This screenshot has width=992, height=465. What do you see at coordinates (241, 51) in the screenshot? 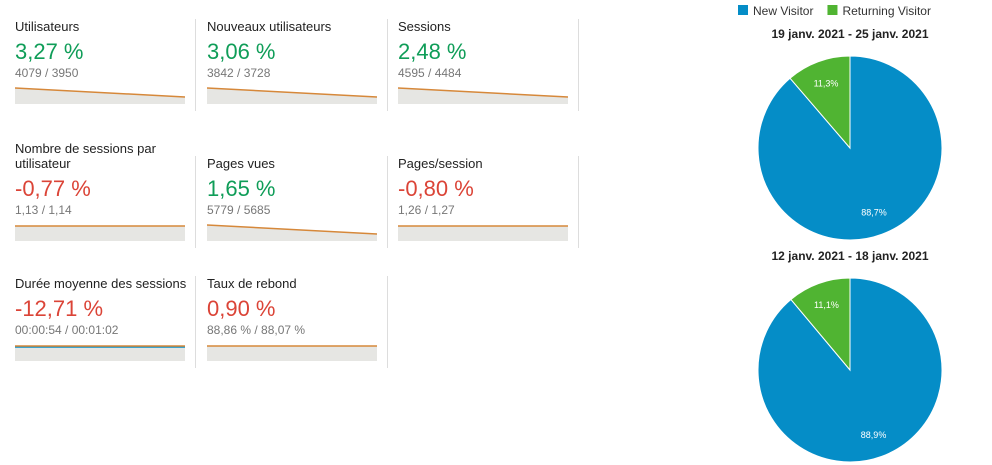
I see `metric-value: 3,06 %` at bounding box center [241, 51].